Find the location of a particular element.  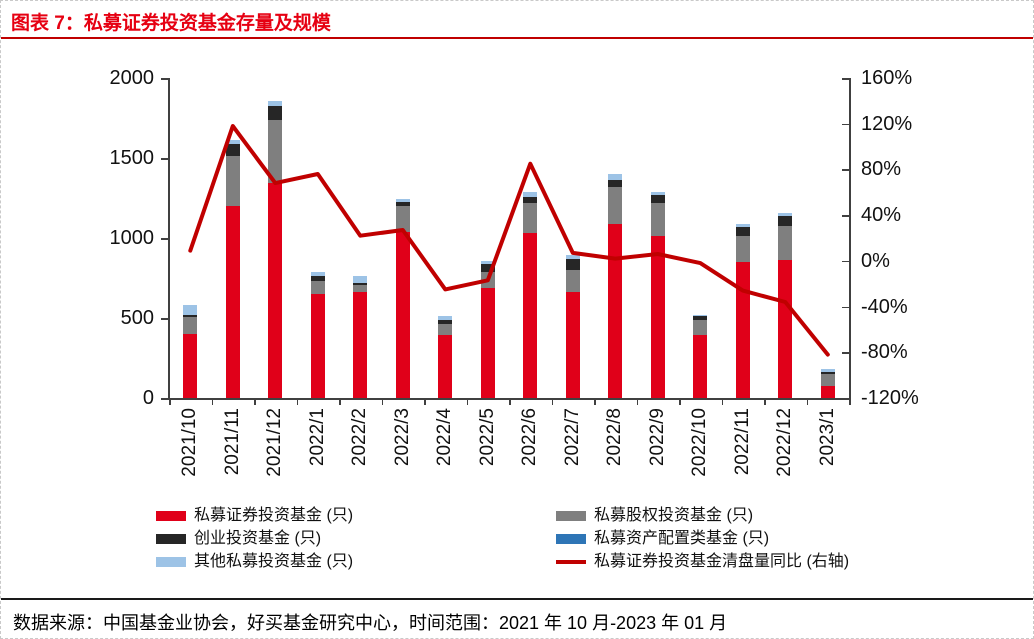

legend-label: 创业投资基金 (只) is located at coordinates (258, 538).